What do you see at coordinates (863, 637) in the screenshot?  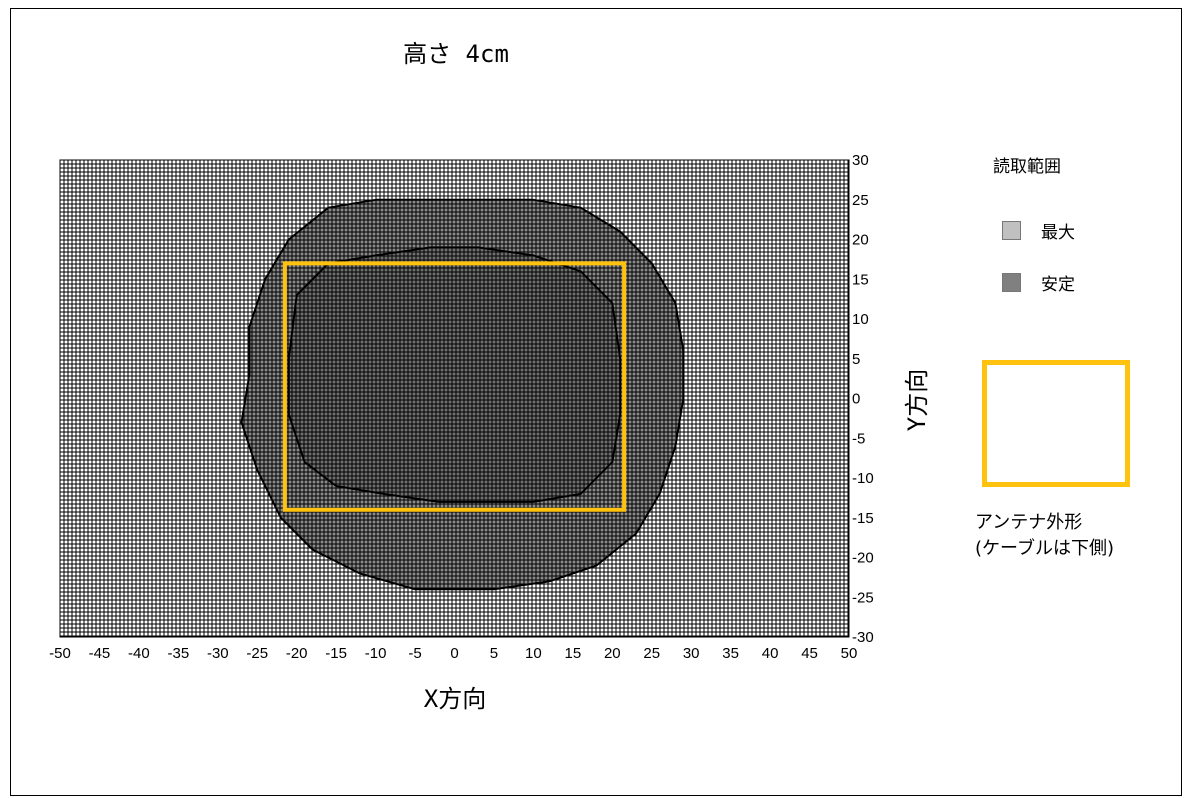 I see `y-tick-label: -30` at bounding box center [863, 637].